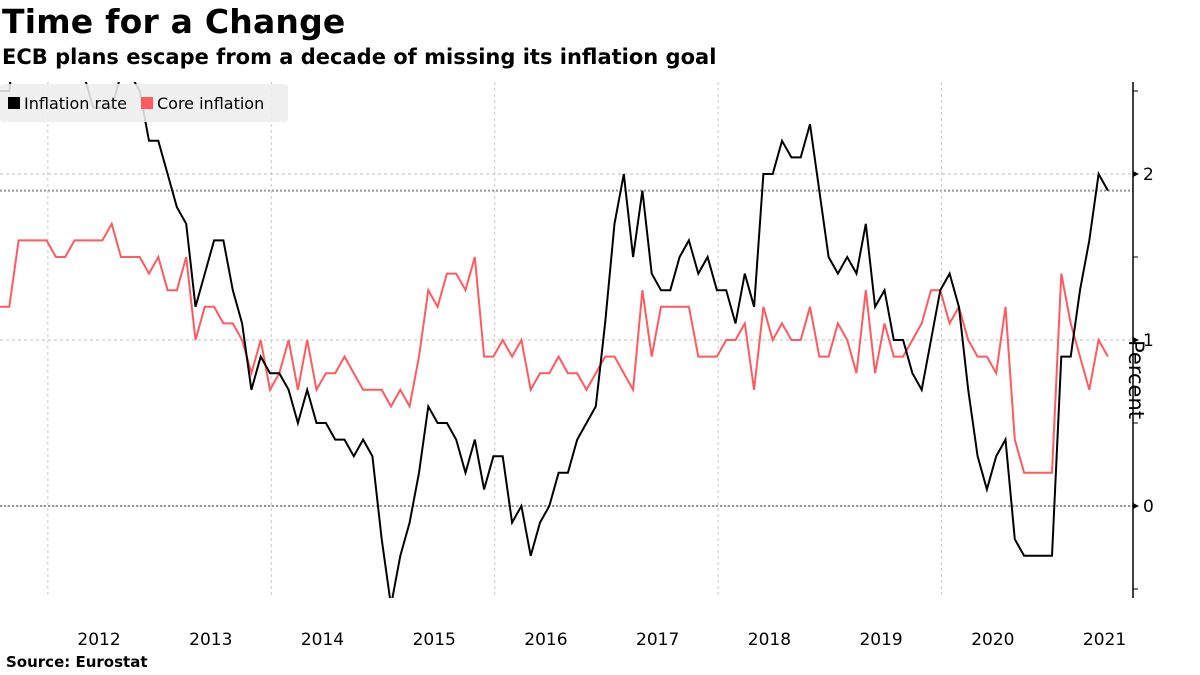  I want to click on legend-label-inflation-rate: Inflation rate, so click(75, 103).